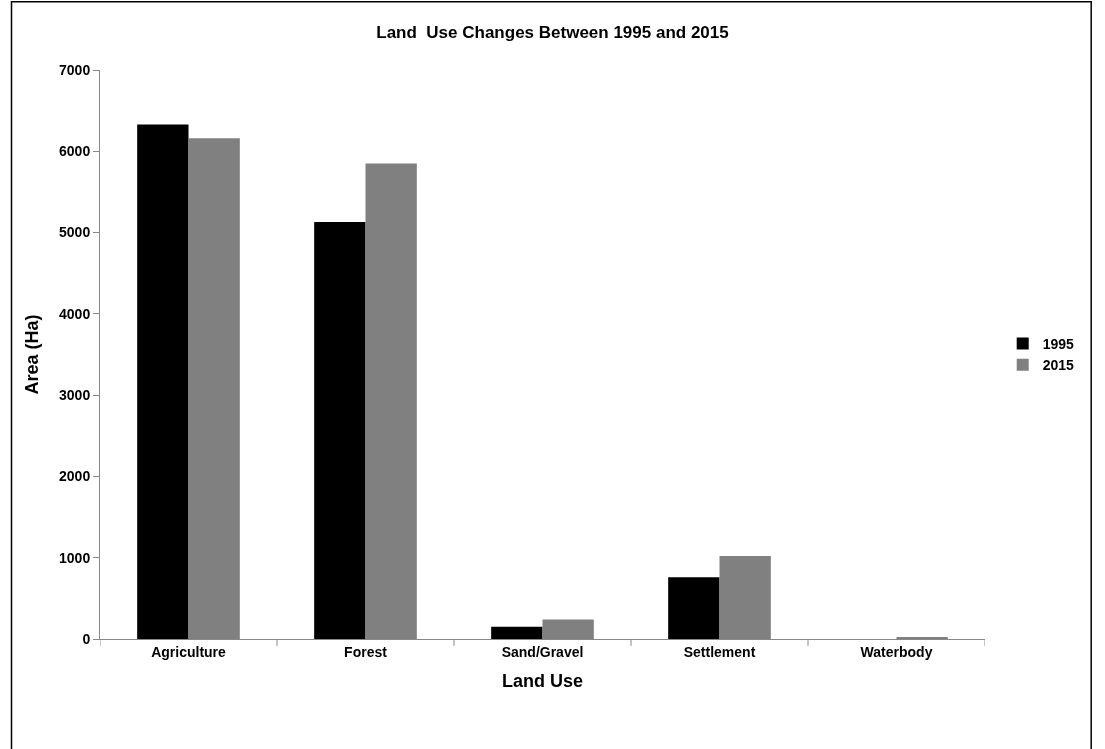  I want to click on y-axis-title: Area (Ha), so click(32, 354).